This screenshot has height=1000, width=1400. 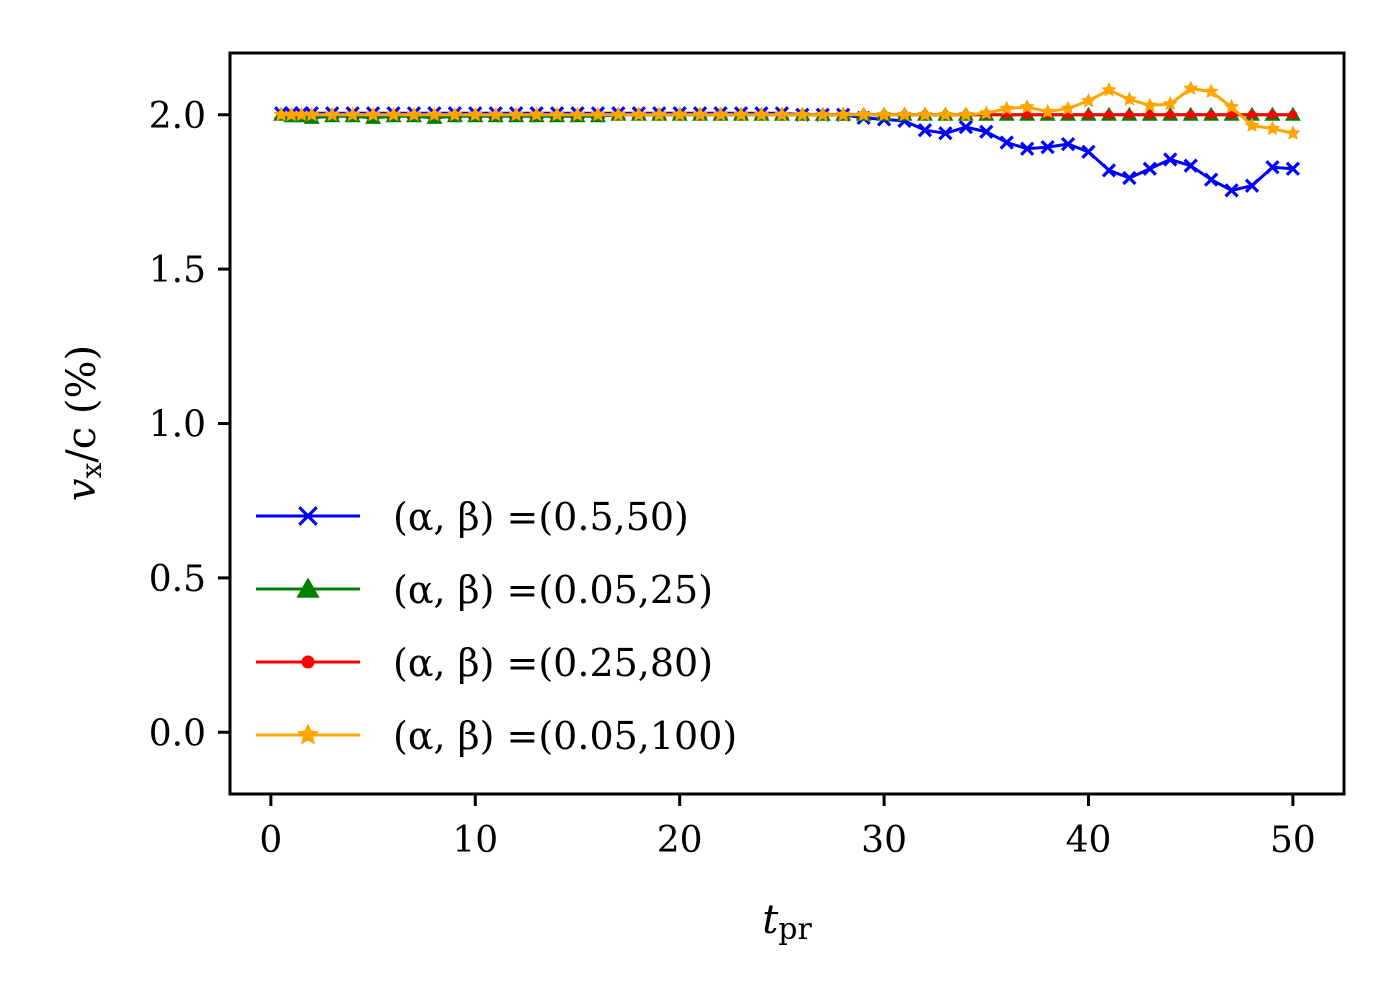 What do you see at coordinates (787, 922) in the screenshot?
I see `x-axis-title: tpr` at bounding box center [787, 922].